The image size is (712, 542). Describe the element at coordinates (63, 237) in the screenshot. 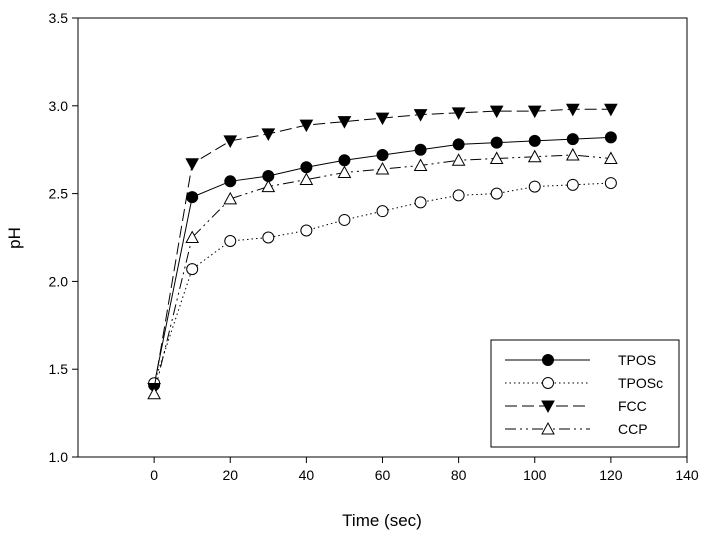

I see `y-axis-ticks: 1.0 1.5 2.0 2.5 3.0 3.5` at that location.